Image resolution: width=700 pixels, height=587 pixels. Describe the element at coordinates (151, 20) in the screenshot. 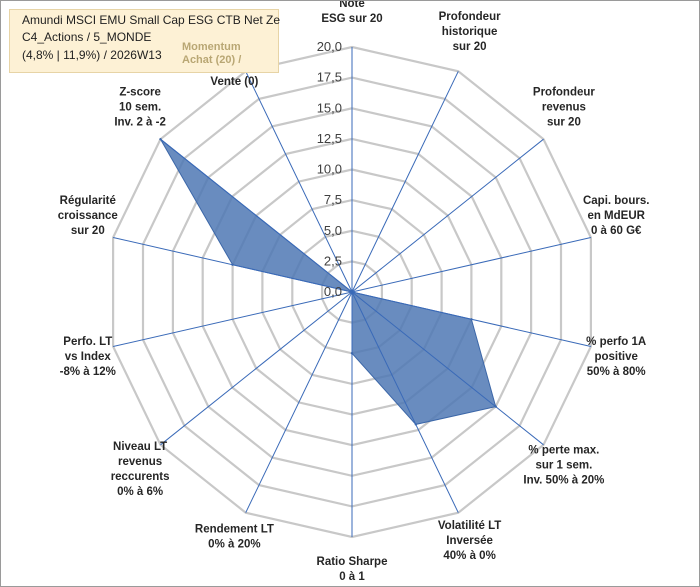

I see `chart-title-line-1: Amundi MSCI EMU Small Cap ESG CTB Net Ze` at that location.